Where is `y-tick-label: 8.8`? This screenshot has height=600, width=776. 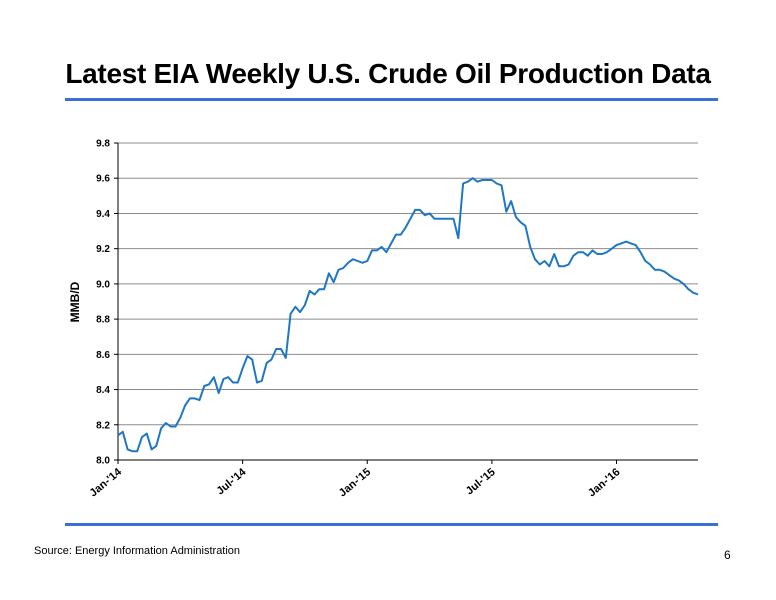 y-tick-label: 8.8 is located at coordinates (103, 320).